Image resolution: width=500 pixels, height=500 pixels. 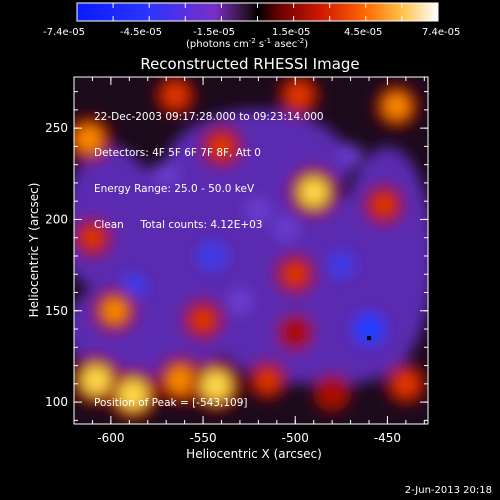 I want to click on y-tick-label: 200, so click(x=56, y=219).